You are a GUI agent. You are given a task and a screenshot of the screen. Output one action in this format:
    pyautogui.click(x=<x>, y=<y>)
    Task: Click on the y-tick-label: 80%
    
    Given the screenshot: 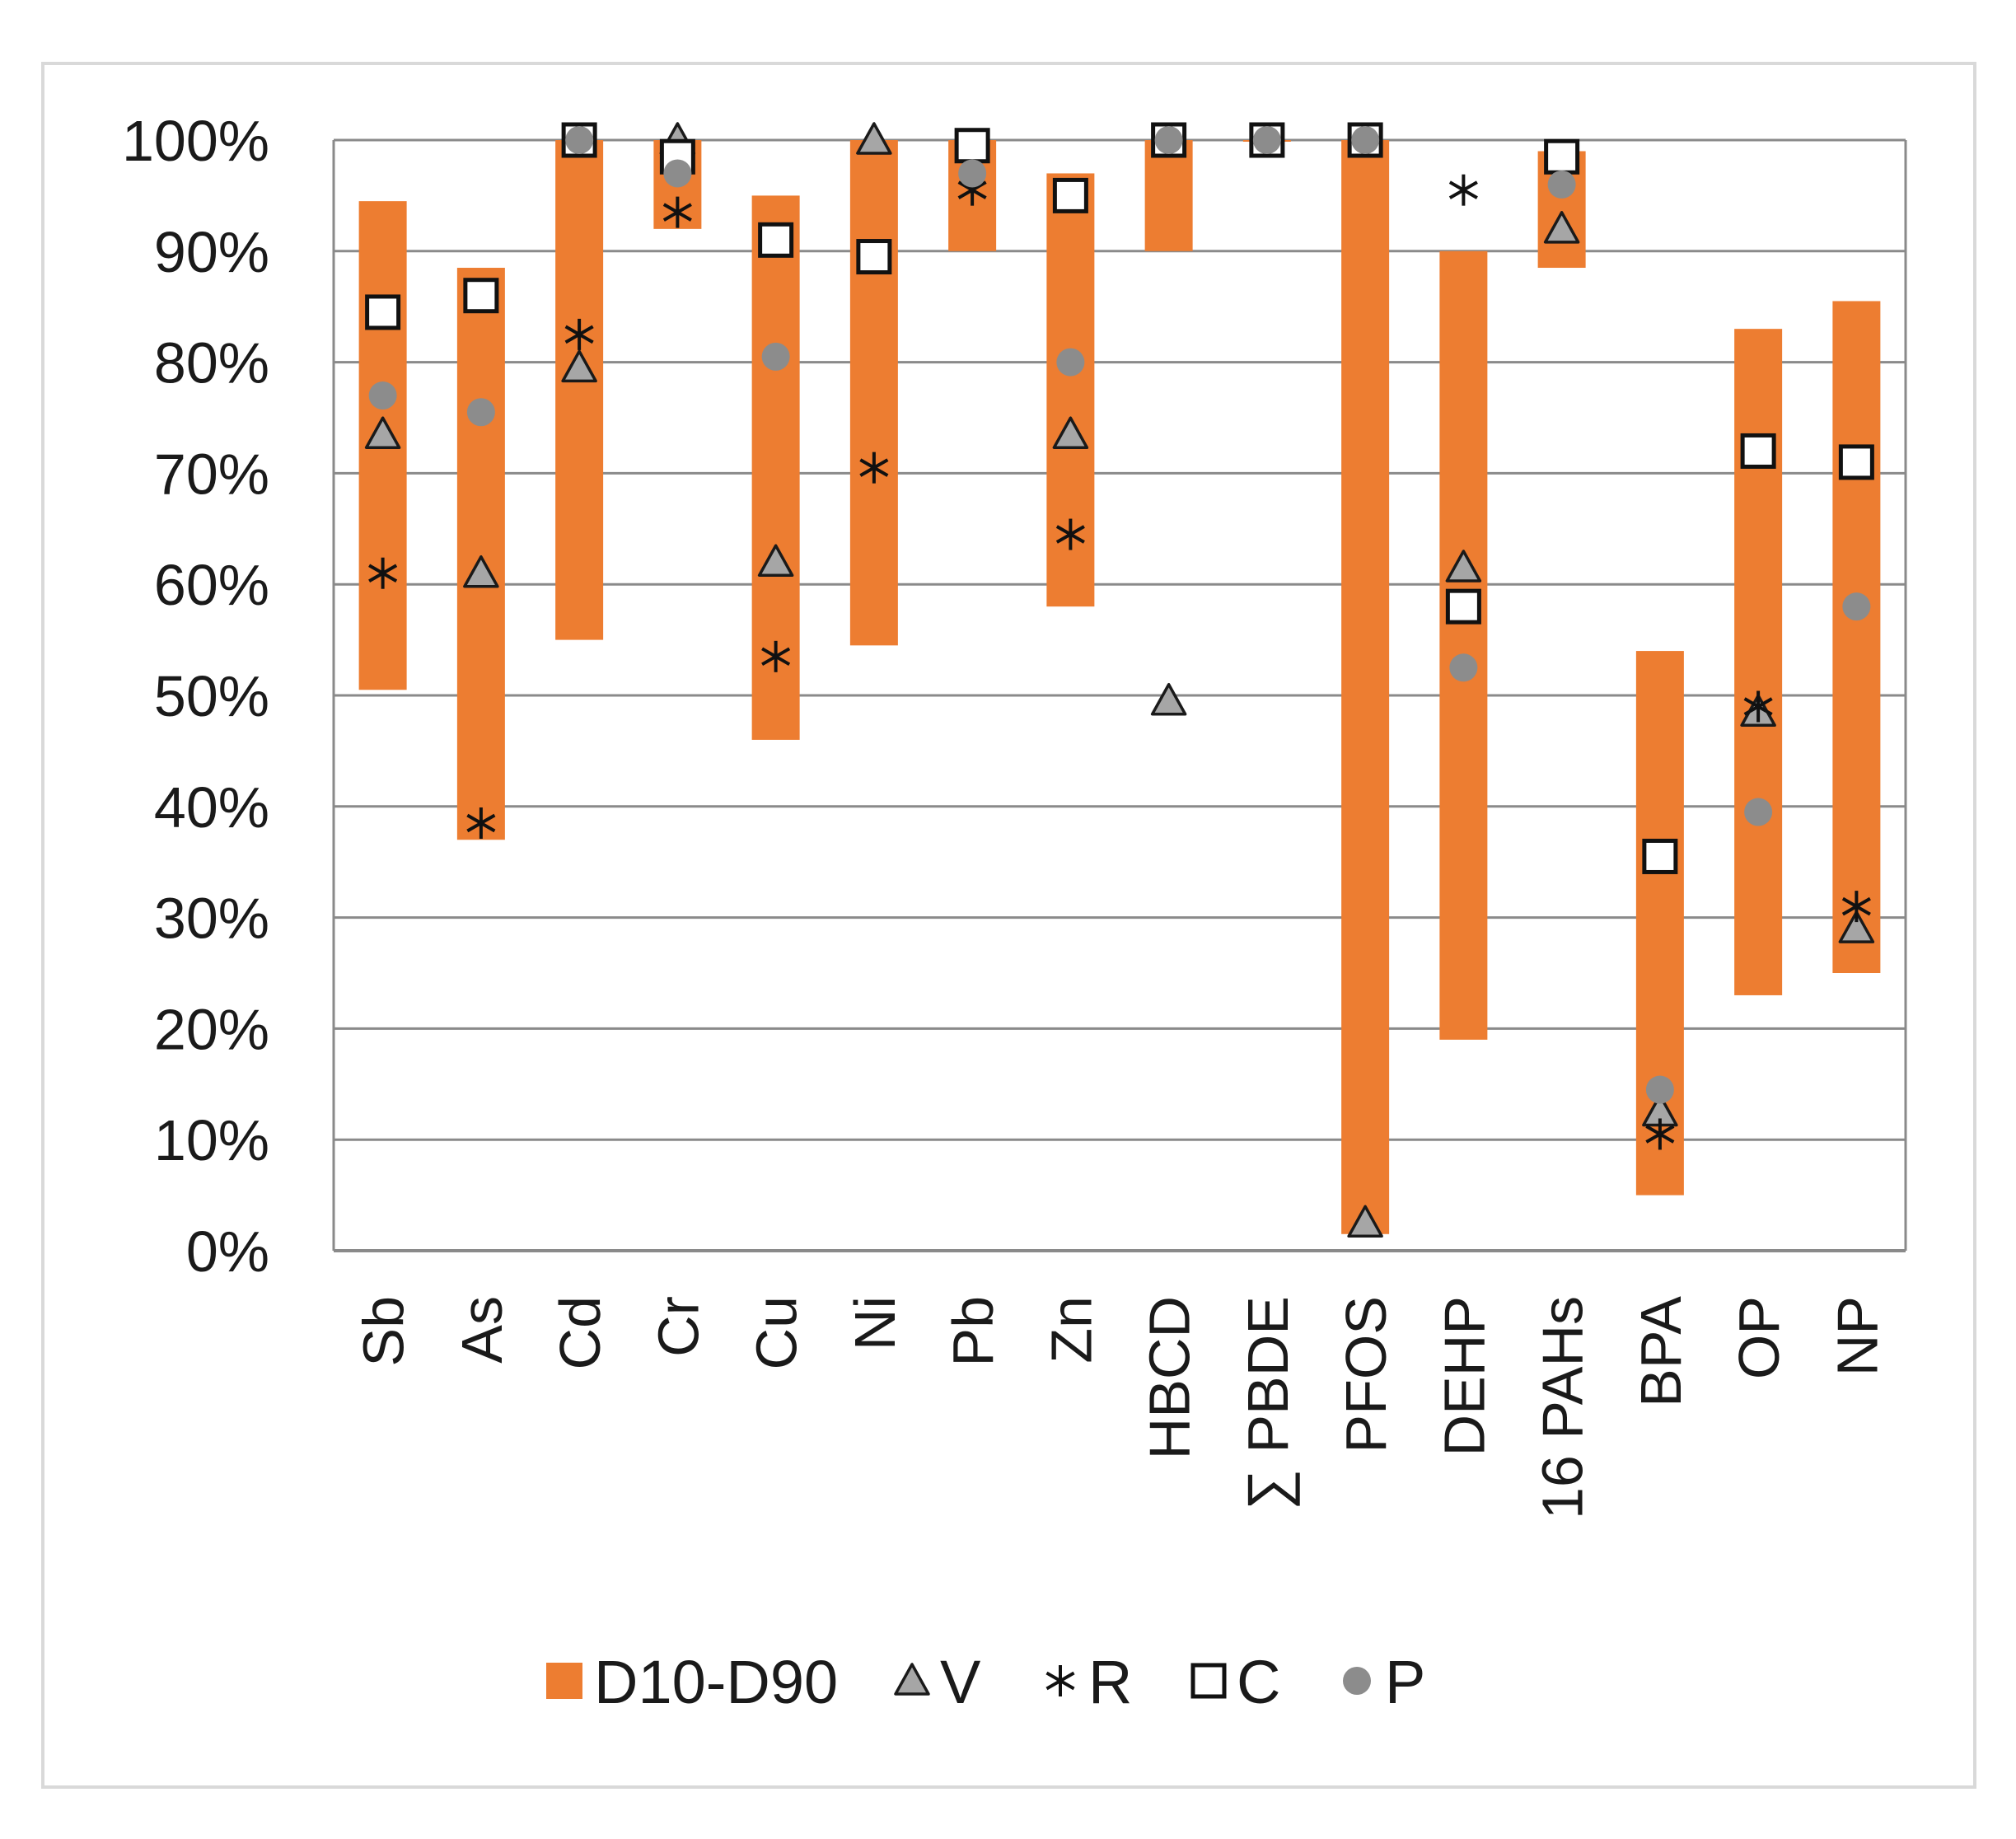 What is the action you would take?
    pyautogui.click(x=211, y=363)
    